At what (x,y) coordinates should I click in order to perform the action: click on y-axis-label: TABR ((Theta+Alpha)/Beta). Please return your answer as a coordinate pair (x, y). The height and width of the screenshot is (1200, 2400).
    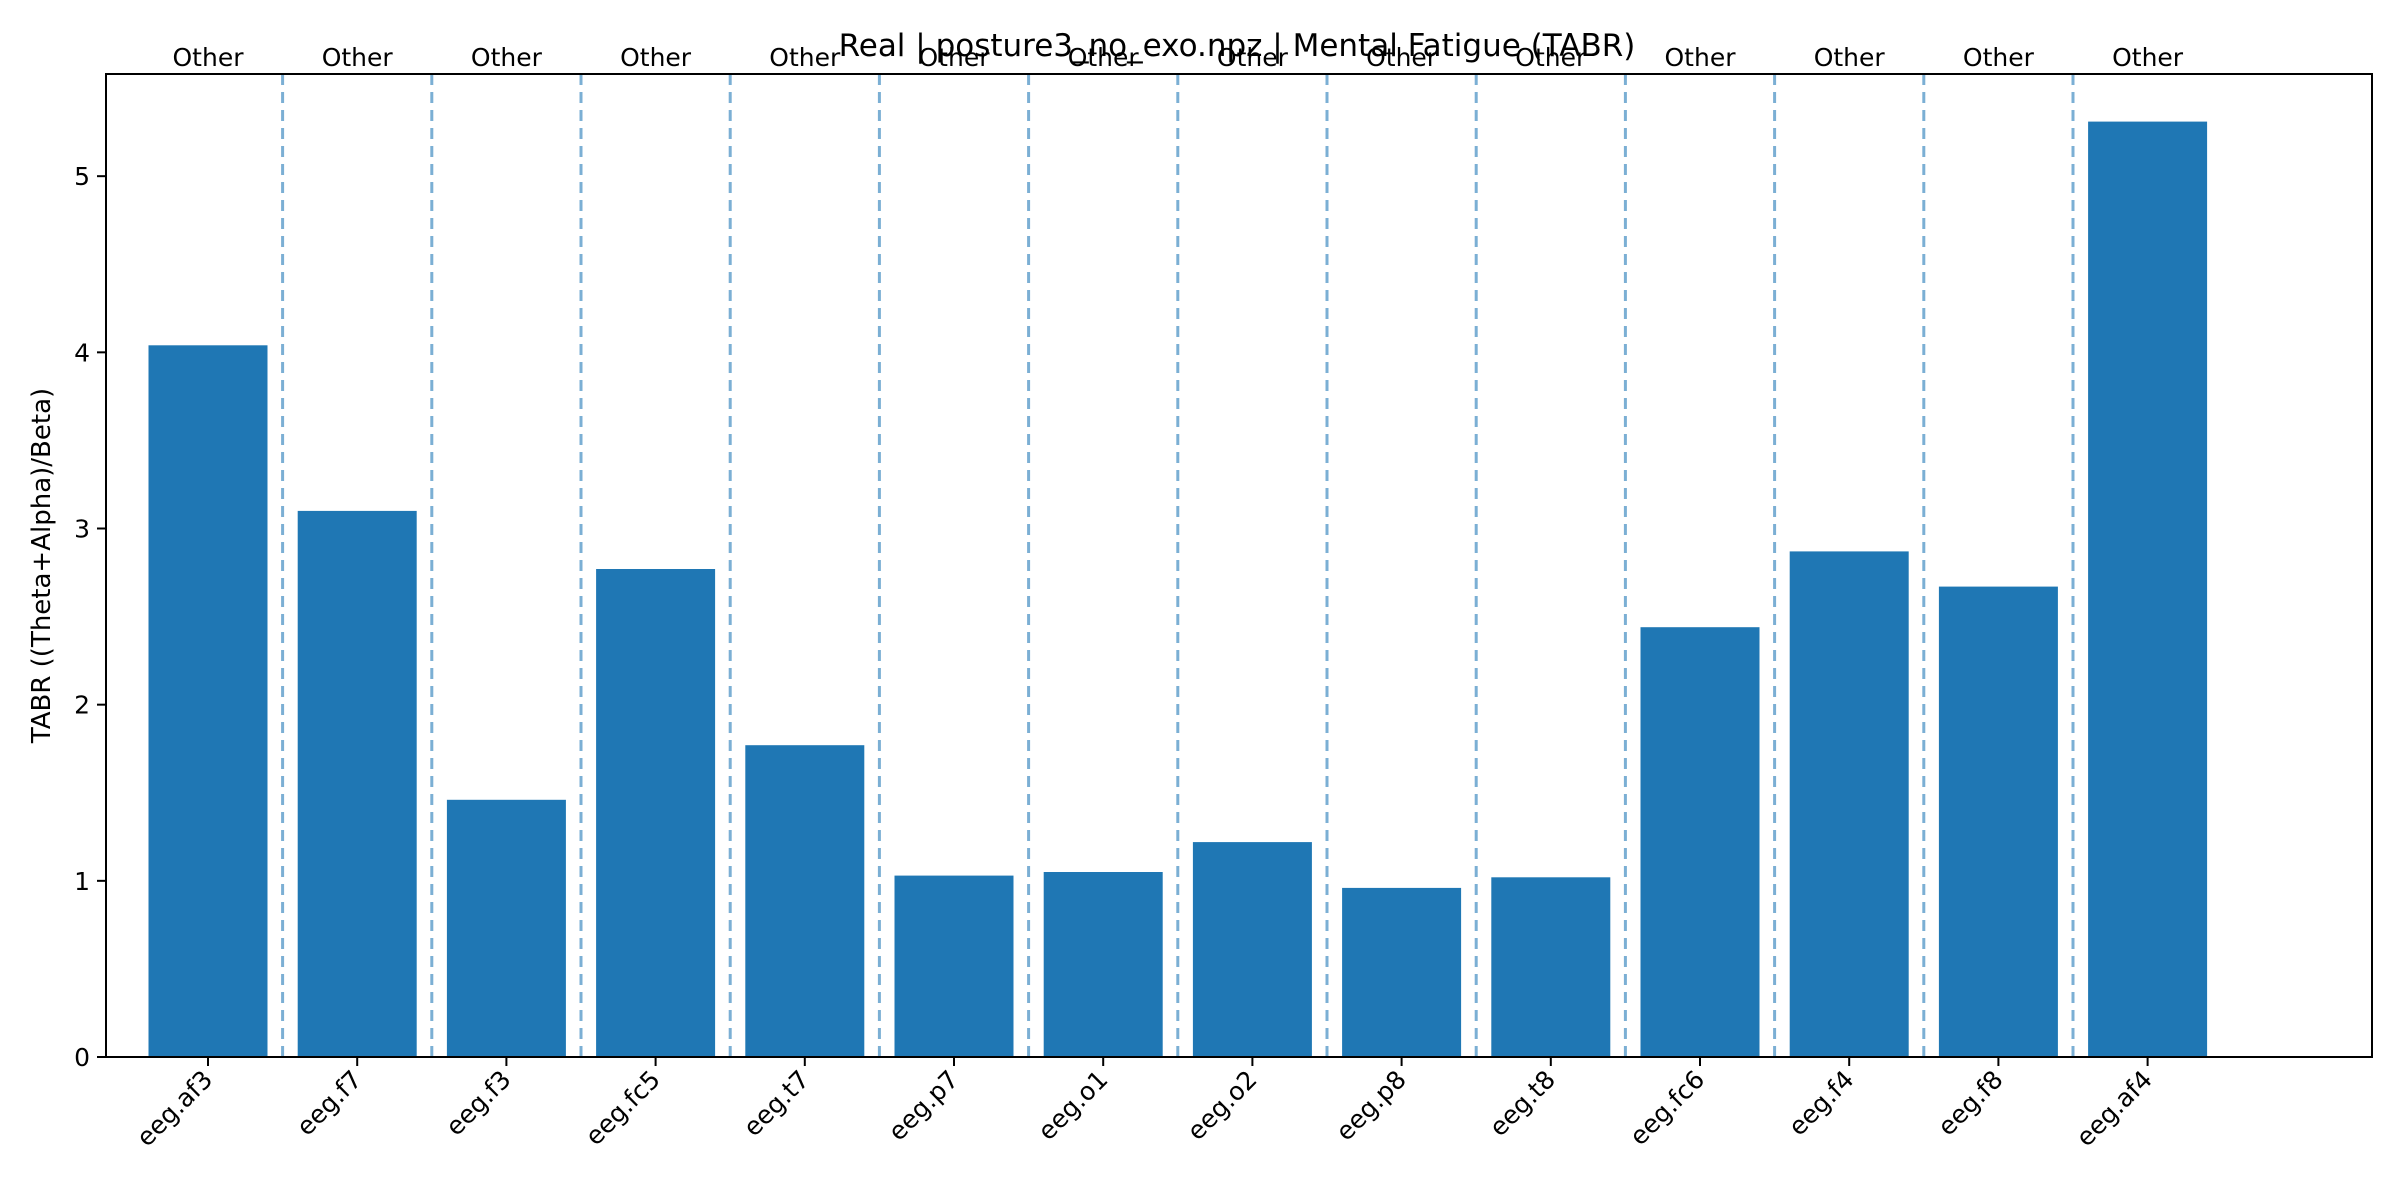
    Looking at the image, I should click on (42, 566).